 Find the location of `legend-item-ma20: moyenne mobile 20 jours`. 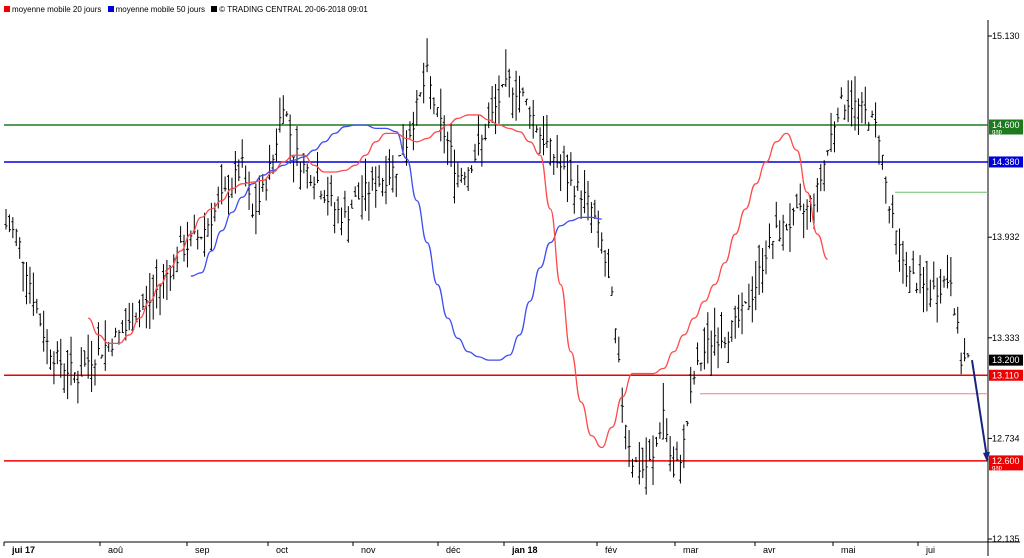

legend-item-ma20: moyenne mobile 20 jours is located at coordinates (52, 9).